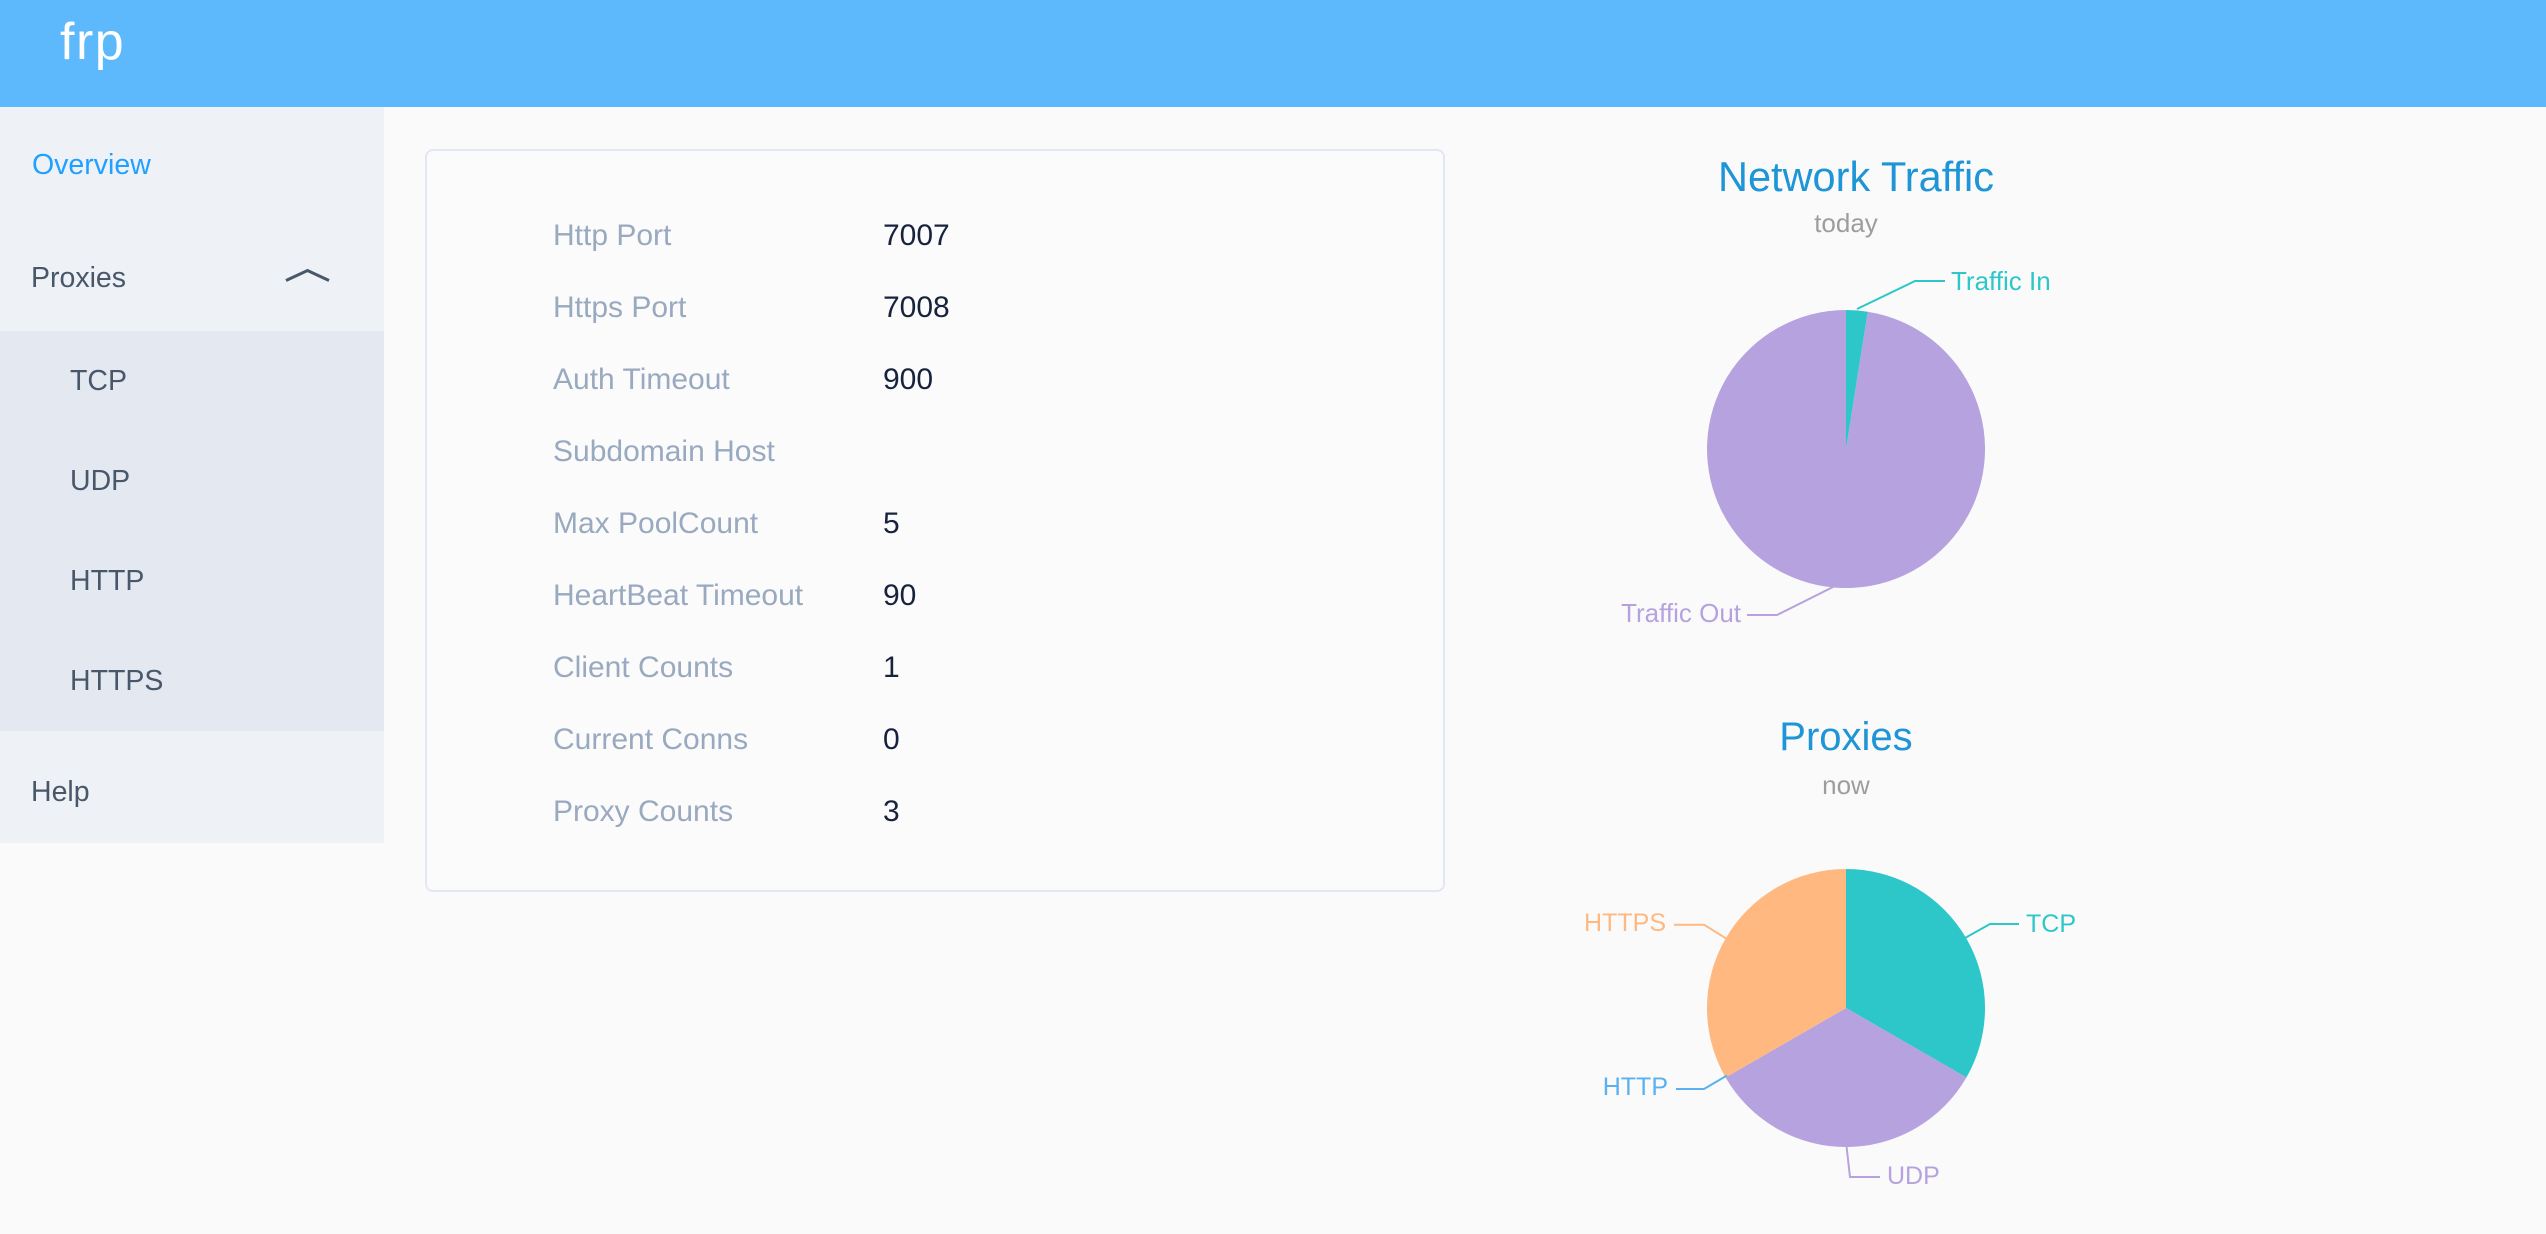 This screenshot has height=1234, width=2546. Describe the element at coordinates (1856, 176) in the screenshot. I see `svg-text: Network Traffic` at that location.